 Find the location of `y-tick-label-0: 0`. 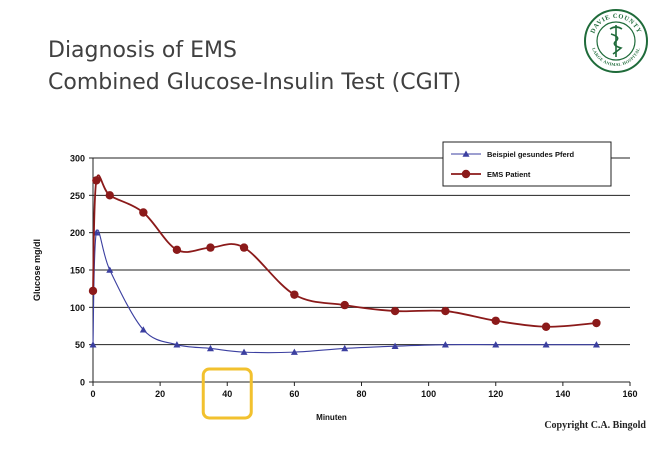

y-tick-label-0: 0 is located at coordinates (82, 383).